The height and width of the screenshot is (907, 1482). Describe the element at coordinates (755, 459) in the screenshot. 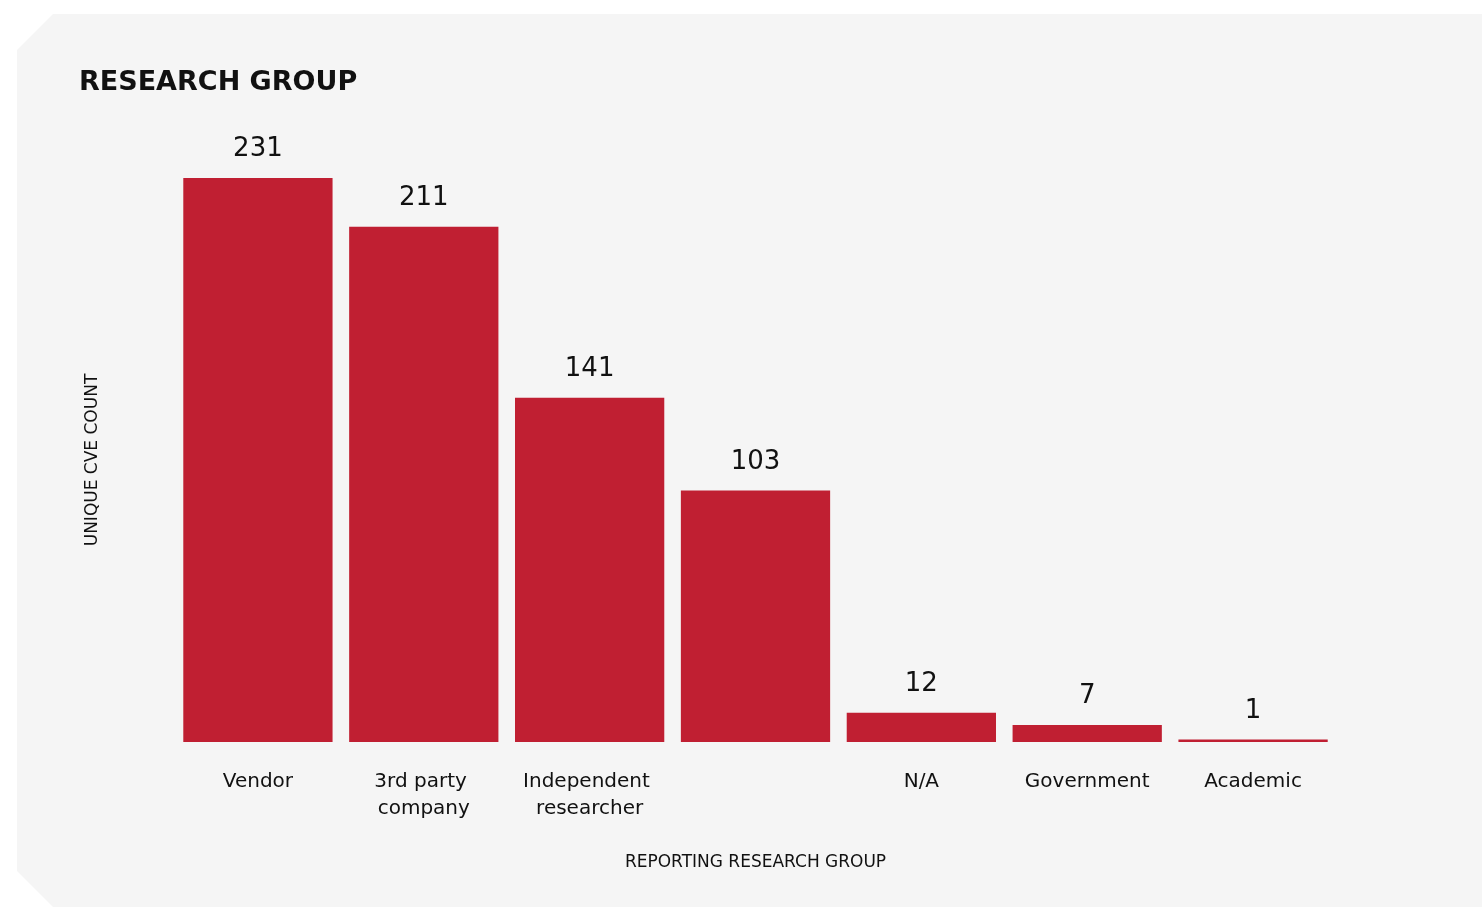

I see `data-label: 103` at that location.